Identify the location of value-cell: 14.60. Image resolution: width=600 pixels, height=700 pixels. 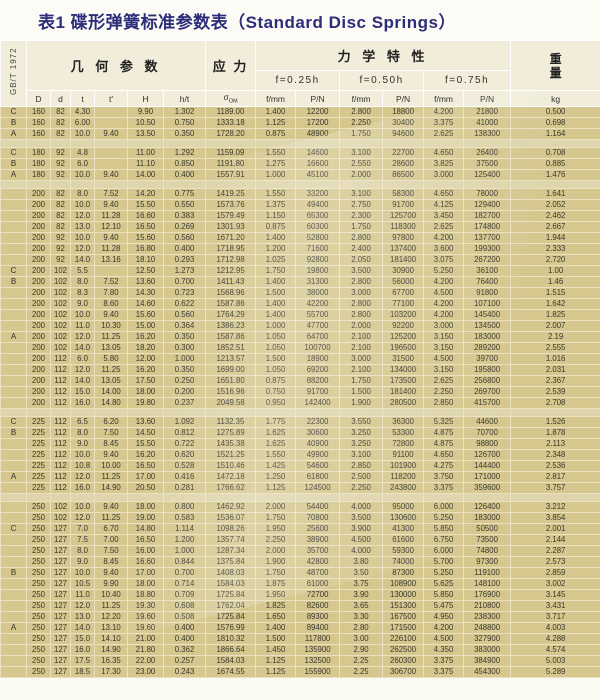
(145, 304).